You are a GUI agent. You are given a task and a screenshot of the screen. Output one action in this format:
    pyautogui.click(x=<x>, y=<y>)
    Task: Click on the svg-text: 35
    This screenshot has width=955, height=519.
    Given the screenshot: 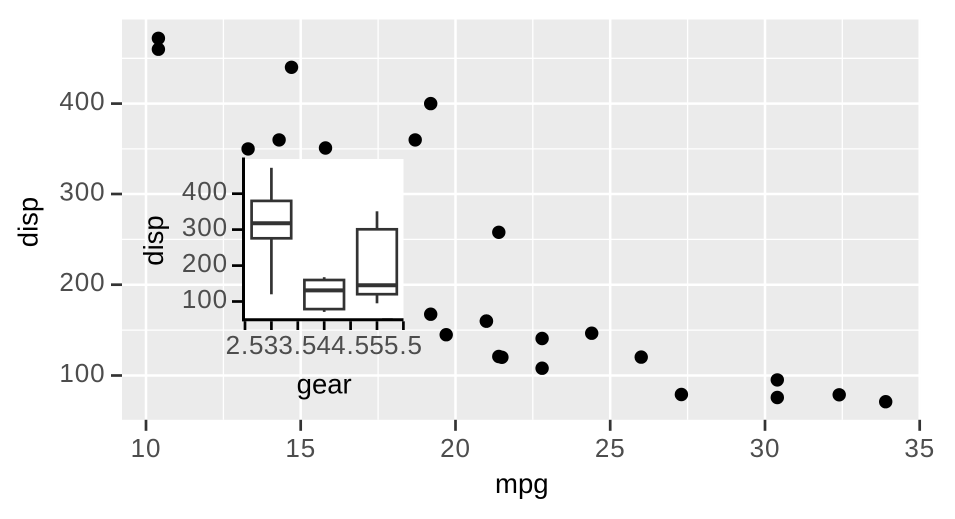 What is the action you would take?
    pyautogui.click(x=919, y=448)
    